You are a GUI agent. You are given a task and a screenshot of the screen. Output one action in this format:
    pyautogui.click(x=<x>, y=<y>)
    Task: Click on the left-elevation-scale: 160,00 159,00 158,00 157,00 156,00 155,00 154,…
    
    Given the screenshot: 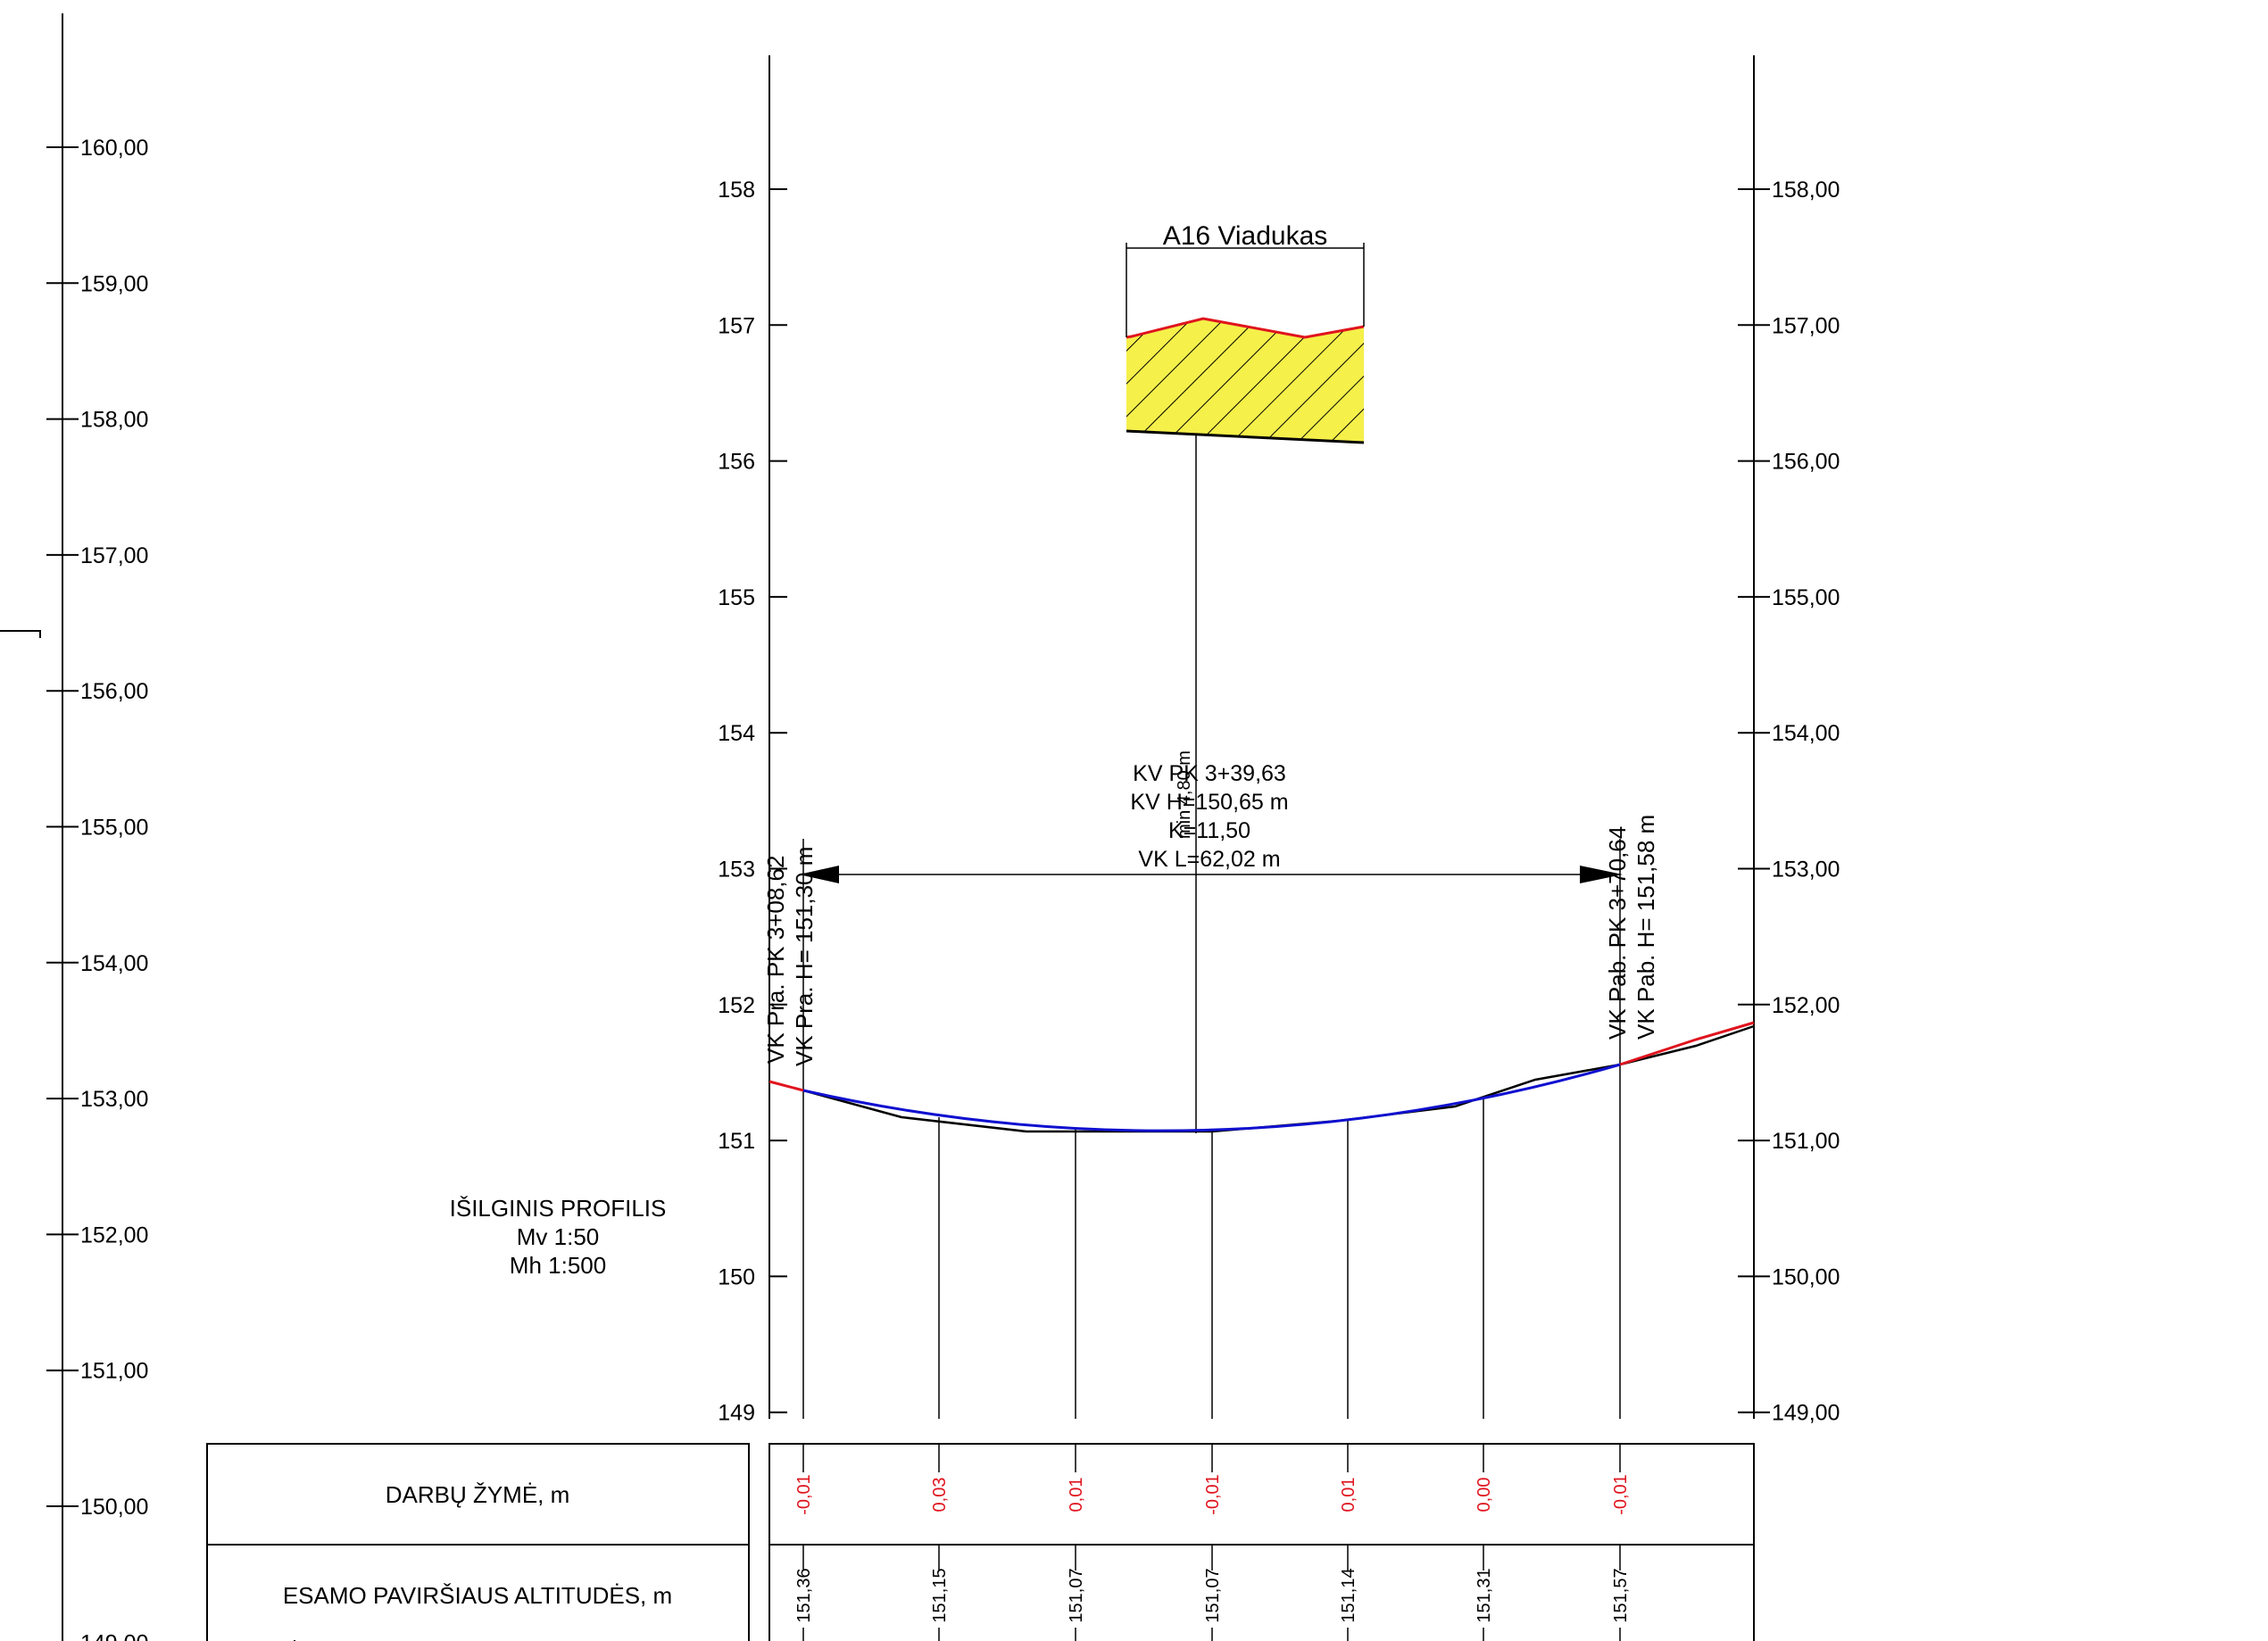 What is the action you would take?
    pyautogui.click(x=74, y=827)
    